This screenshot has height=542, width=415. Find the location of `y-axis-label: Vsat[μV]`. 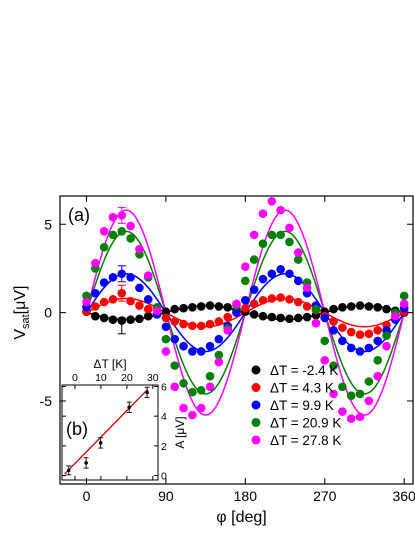

y-axis-label: Vsat[μV] is located at coordinates (22, 313).